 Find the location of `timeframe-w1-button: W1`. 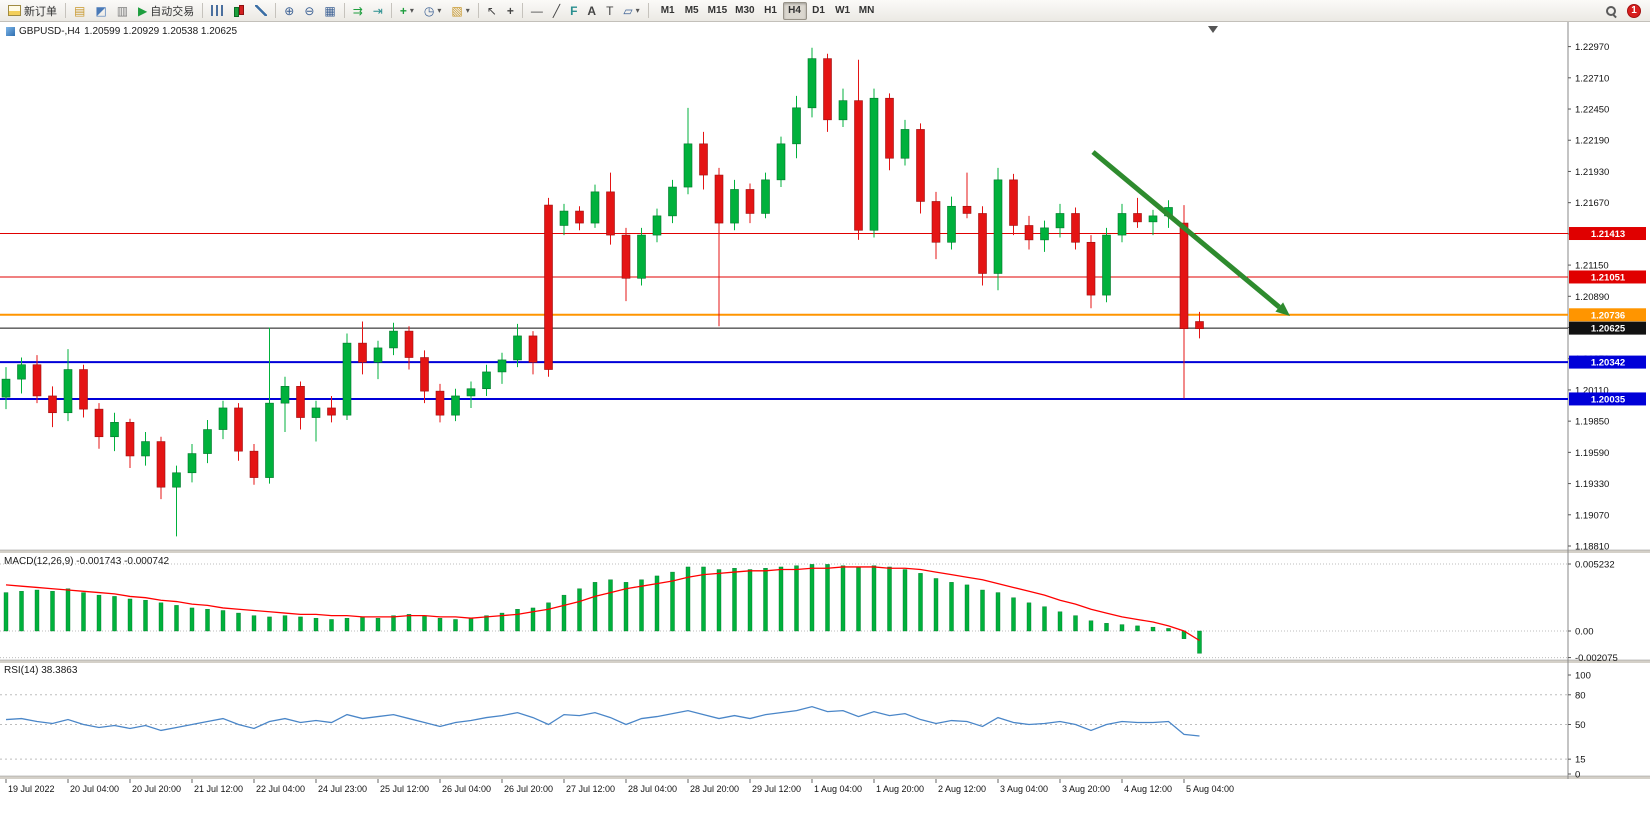

timeframe-w1-button: W1 is located at coordinates (843, 10).